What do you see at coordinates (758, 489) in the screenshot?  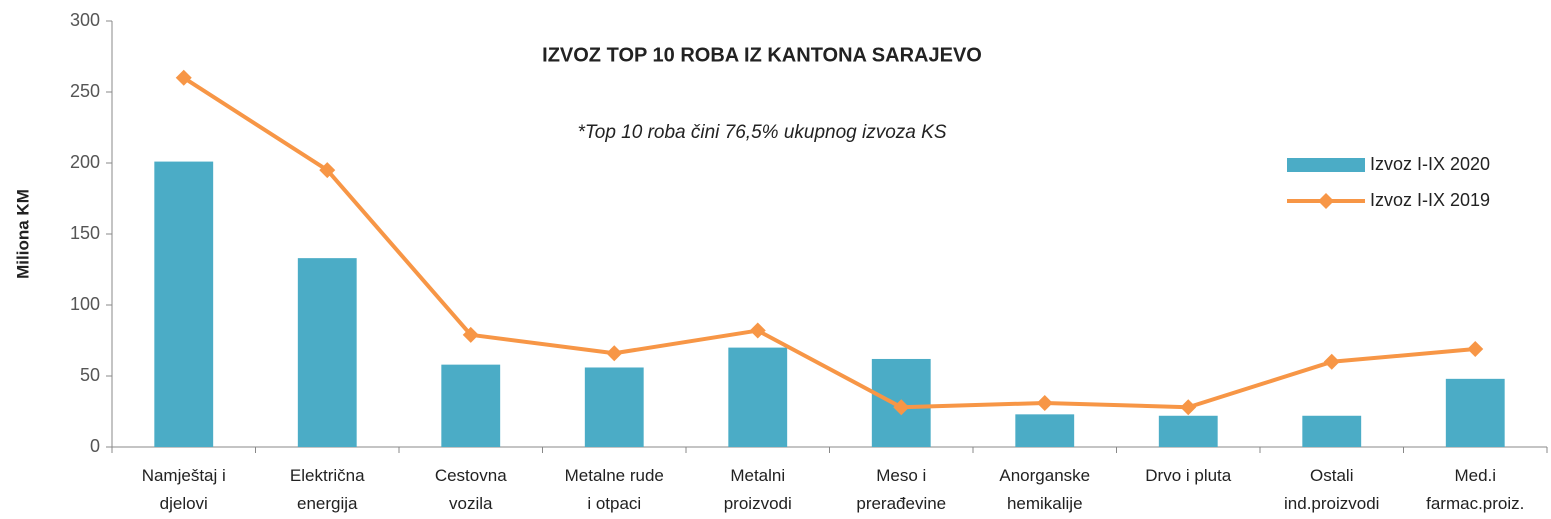 I see `x-tick-label: Metalni proizvodi` at bounding box center [758, 489].